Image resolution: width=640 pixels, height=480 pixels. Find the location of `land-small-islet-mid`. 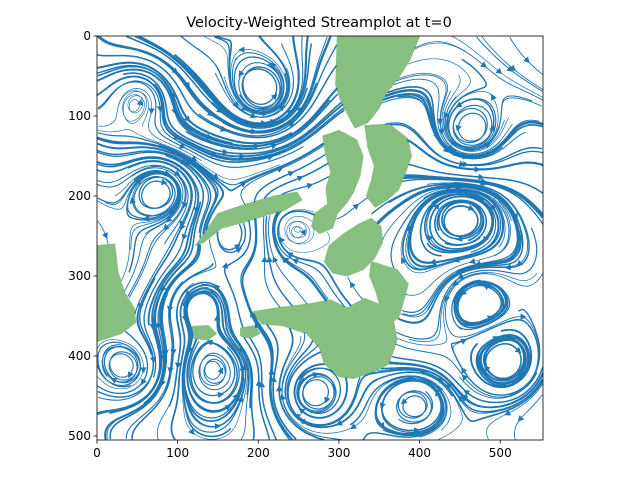

land-small-islet-mid is located at coordinates (250, 332).